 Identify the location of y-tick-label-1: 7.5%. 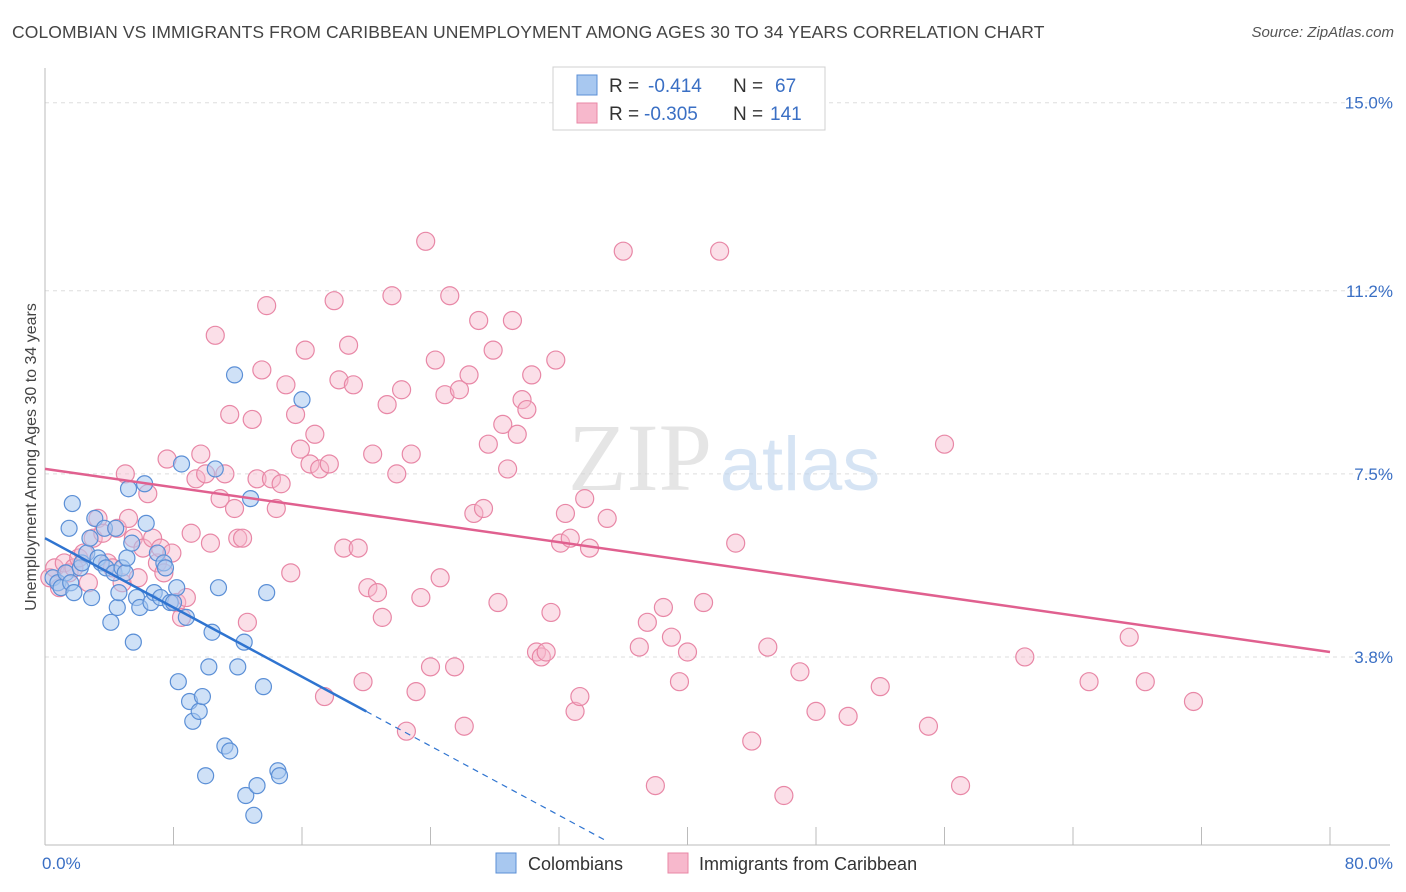
(1373, 474).